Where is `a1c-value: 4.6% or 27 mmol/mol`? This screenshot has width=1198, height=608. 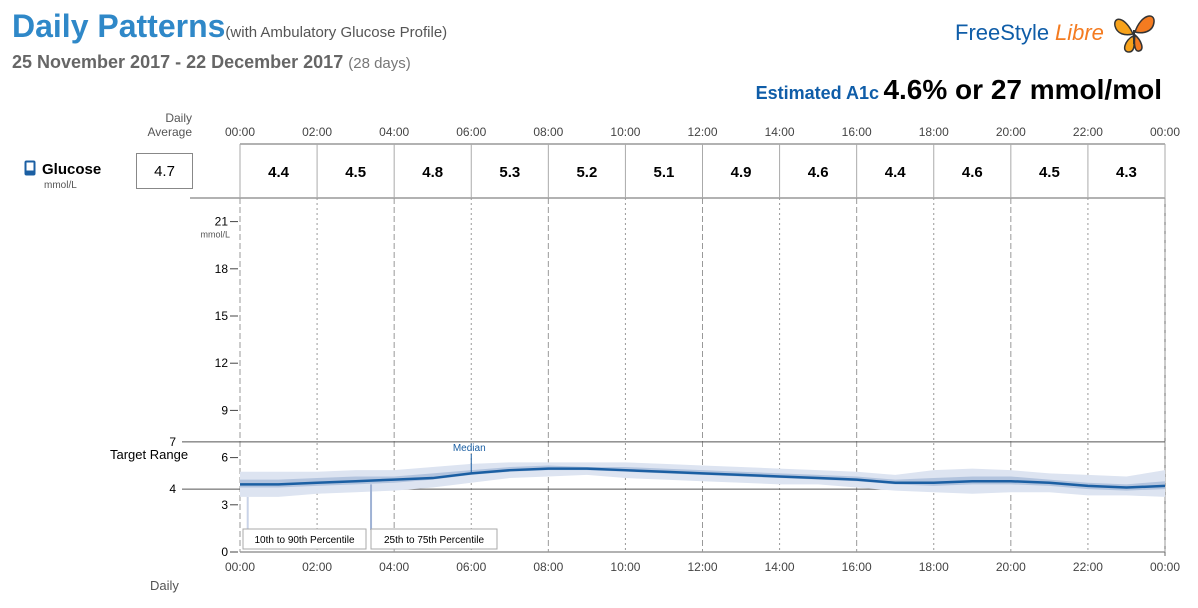 a1c-value: 4.6% or 27 mmol/mol is located at coordinates (1022, 89).